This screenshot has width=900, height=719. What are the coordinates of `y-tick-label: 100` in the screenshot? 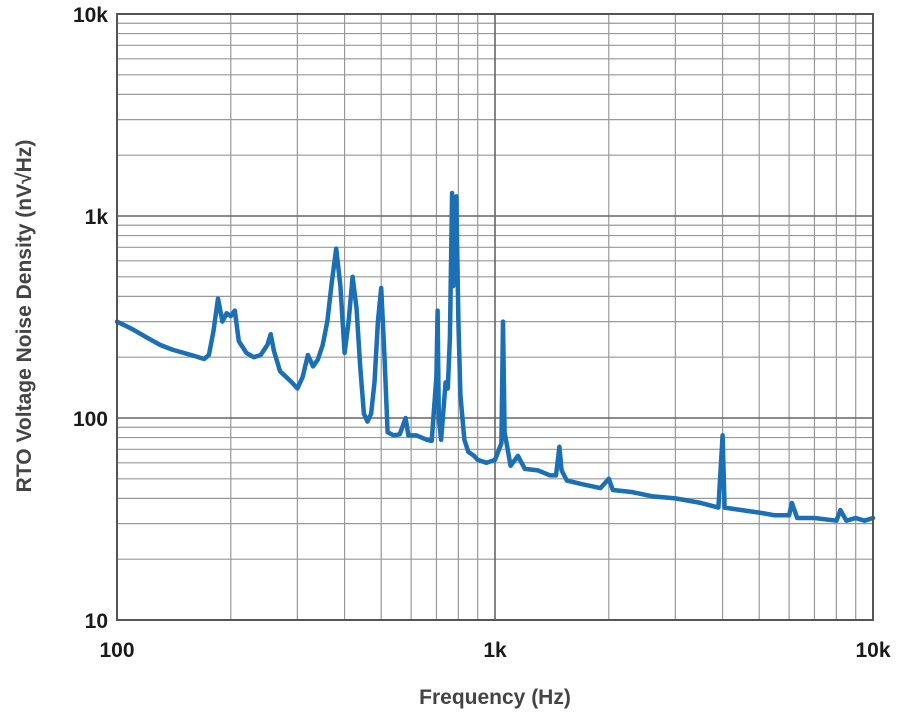 It's located at (90, 419).